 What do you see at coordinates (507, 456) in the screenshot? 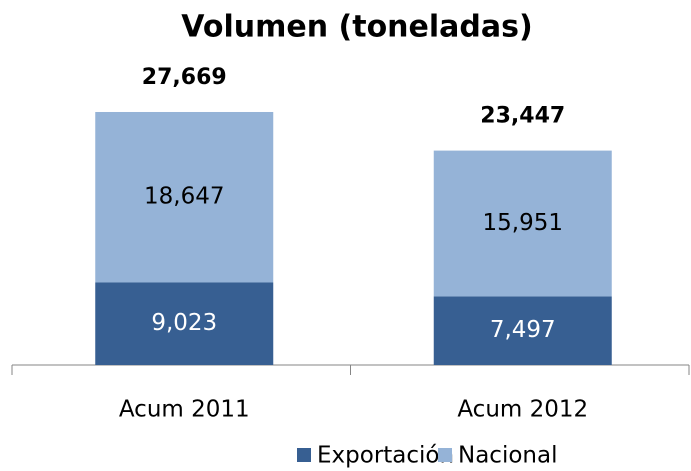
I see `legend-label: Nacional` at bounding box center [507, 456].